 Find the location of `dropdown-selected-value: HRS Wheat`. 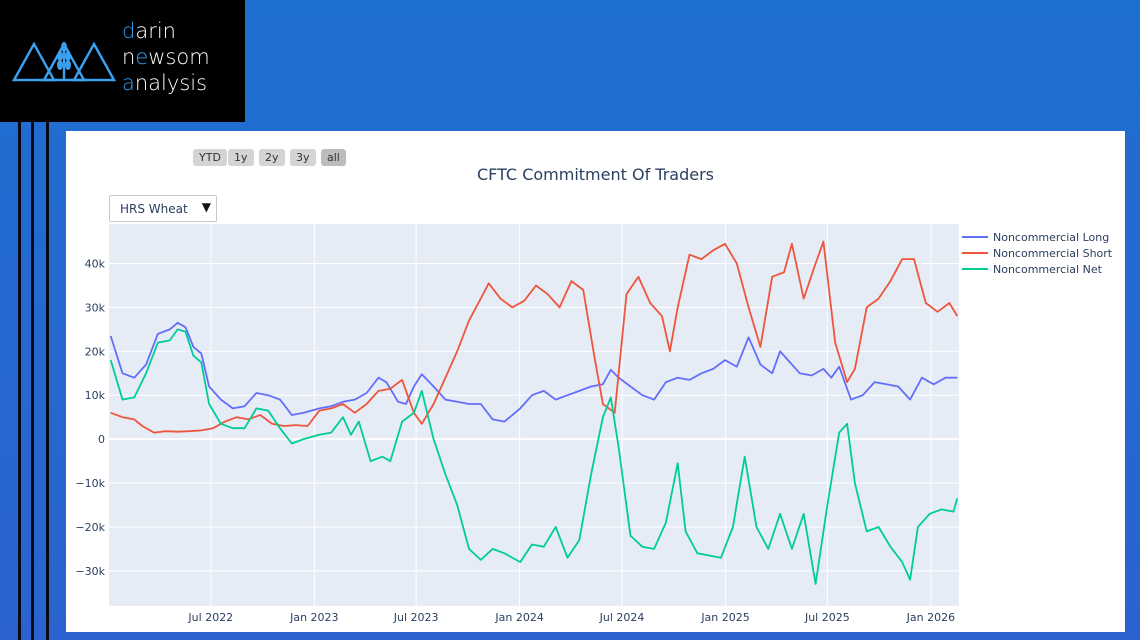

dropdown-selected-value: HRS Wheat is located at coordinates (154, 209).